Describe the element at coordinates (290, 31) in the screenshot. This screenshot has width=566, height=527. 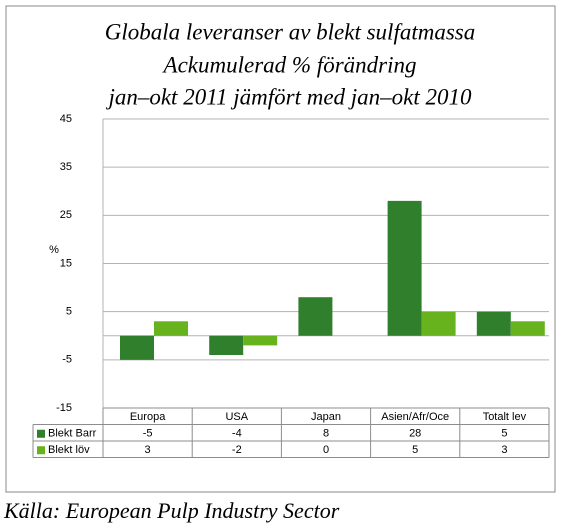
I see `chart-title: Globala leveranser av blekt sulfatmassa` at that location.